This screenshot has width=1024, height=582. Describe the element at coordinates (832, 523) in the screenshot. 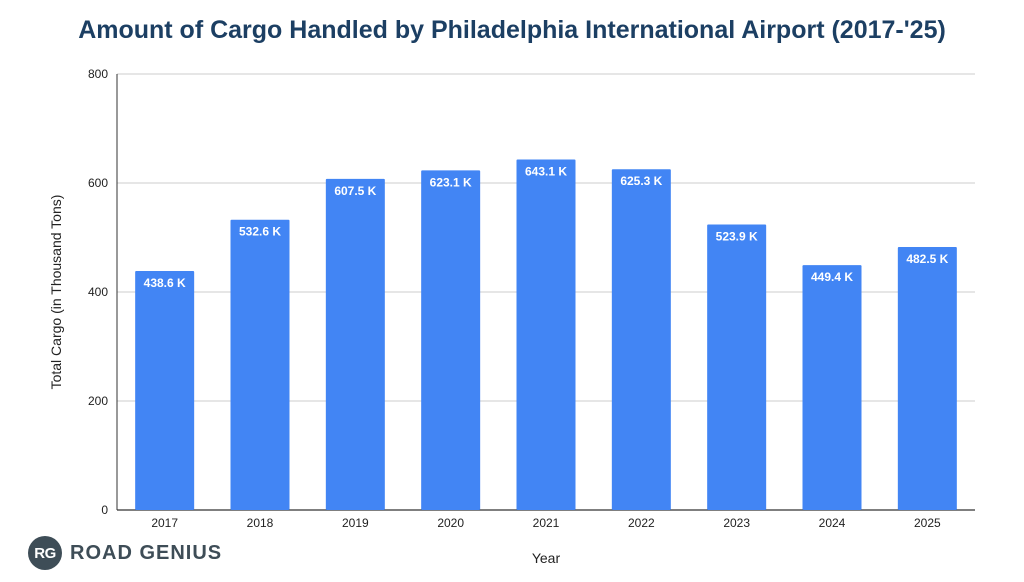

I see `x-tick-label: 2024` at that location.